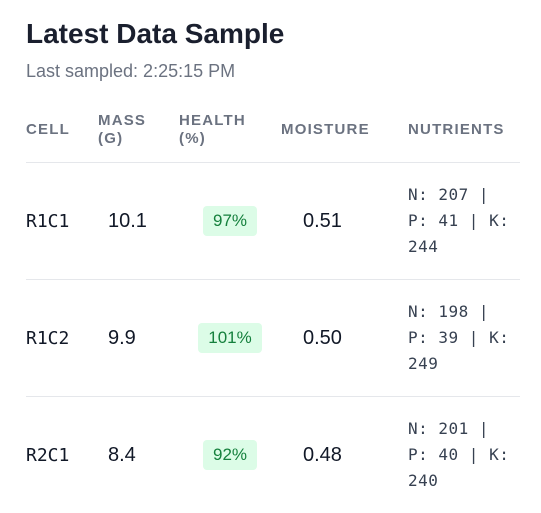 The image size is (541, 513). Describe the element at coordinates (344, 338) in the screenshot. I see `moisture: 0.50` at that location.